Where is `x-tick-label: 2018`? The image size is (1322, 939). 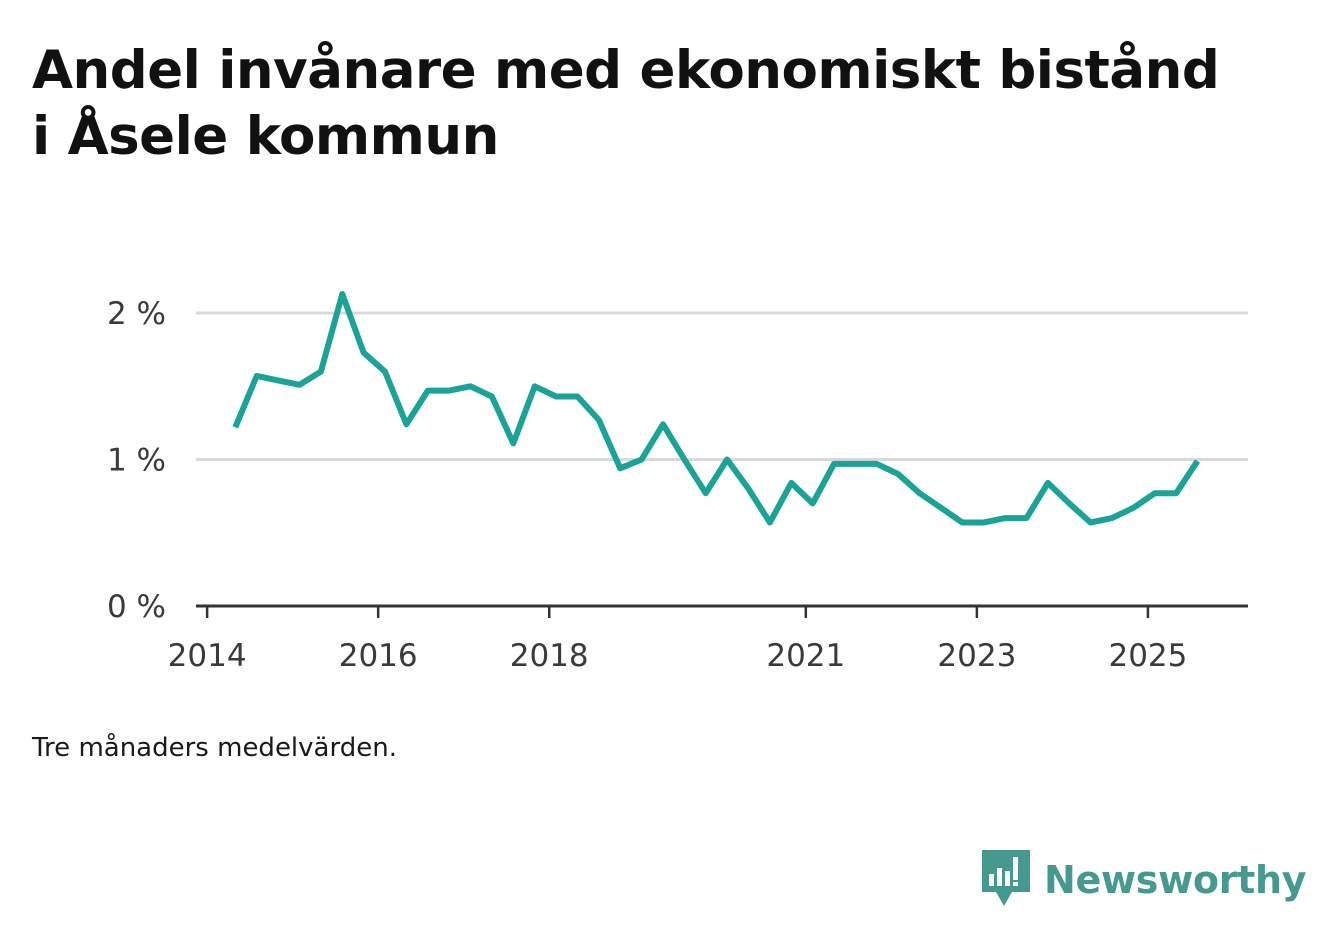
x-tick-label: 2018 is located at coordinates (549, 656).